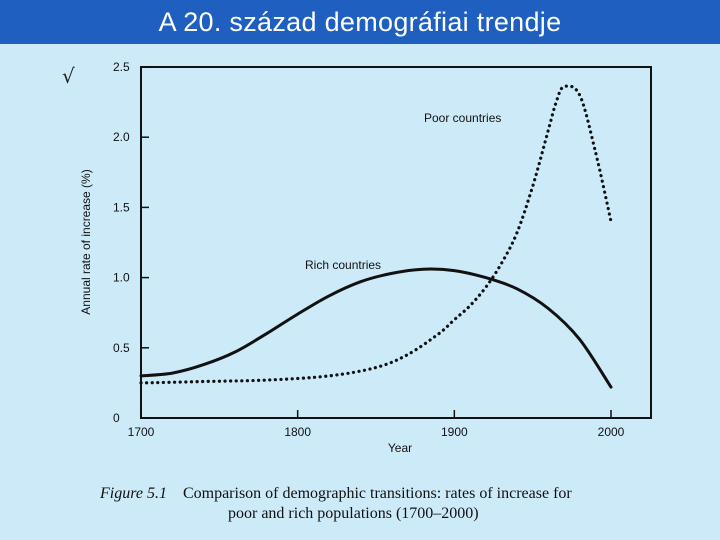 This screenshot has height=540, width=720. I want to click on y-tick-label: 2.5, so click(121, 67).